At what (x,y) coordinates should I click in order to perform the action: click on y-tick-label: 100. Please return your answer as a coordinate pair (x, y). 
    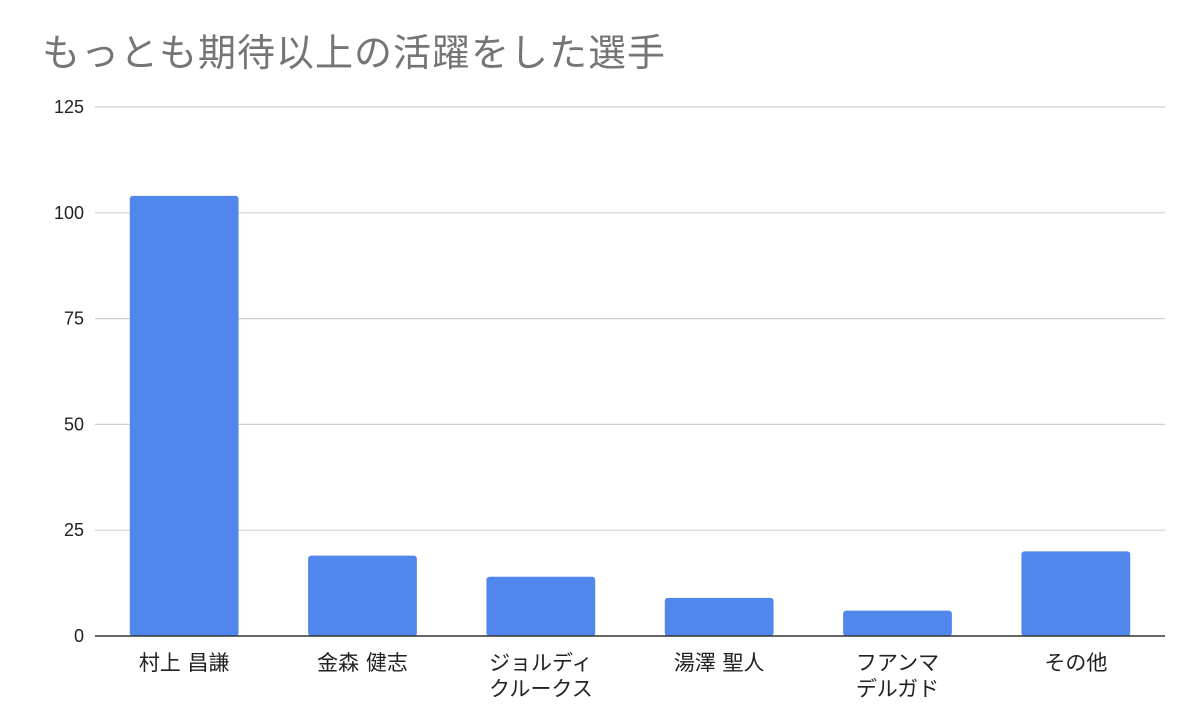
    Looking at the image, I should click on (69, 213).